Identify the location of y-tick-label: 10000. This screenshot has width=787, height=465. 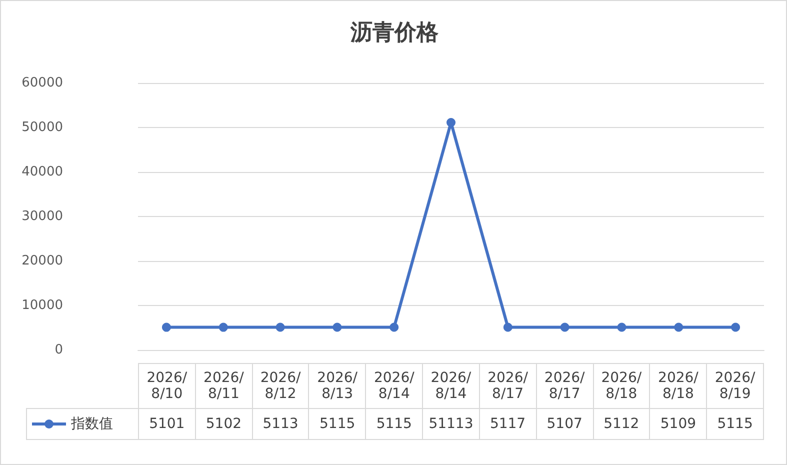
(42, 305).